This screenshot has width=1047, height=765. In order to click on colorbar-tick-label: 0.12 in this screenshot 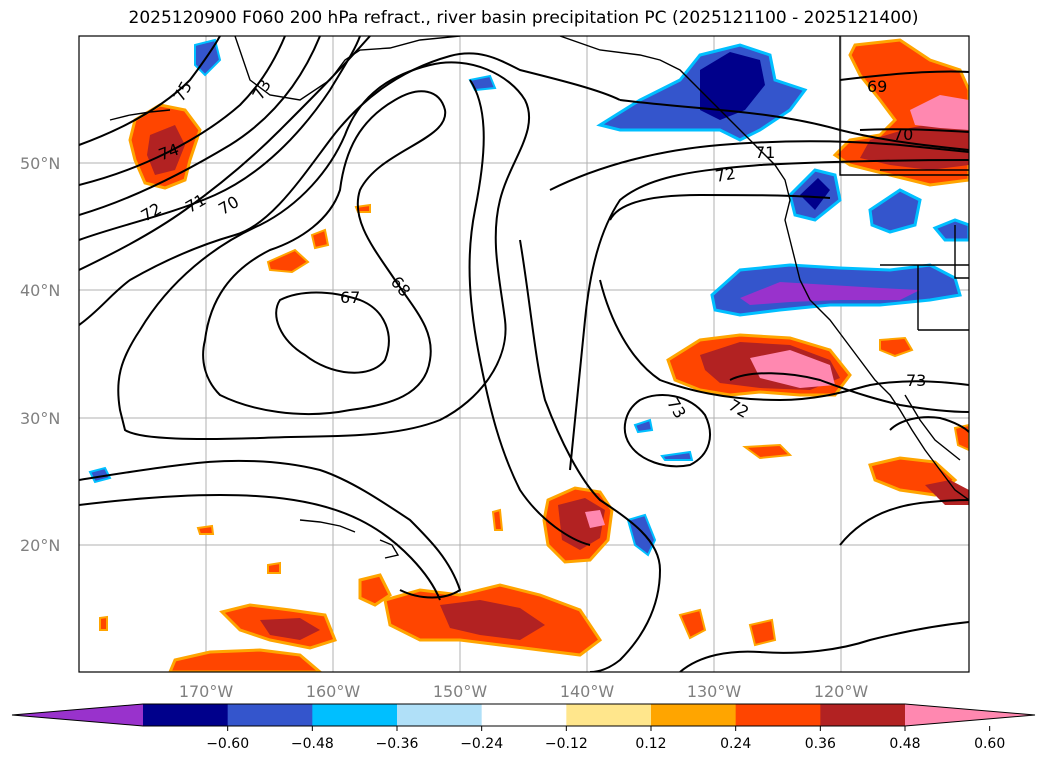, I will do `click(650, 744)`.